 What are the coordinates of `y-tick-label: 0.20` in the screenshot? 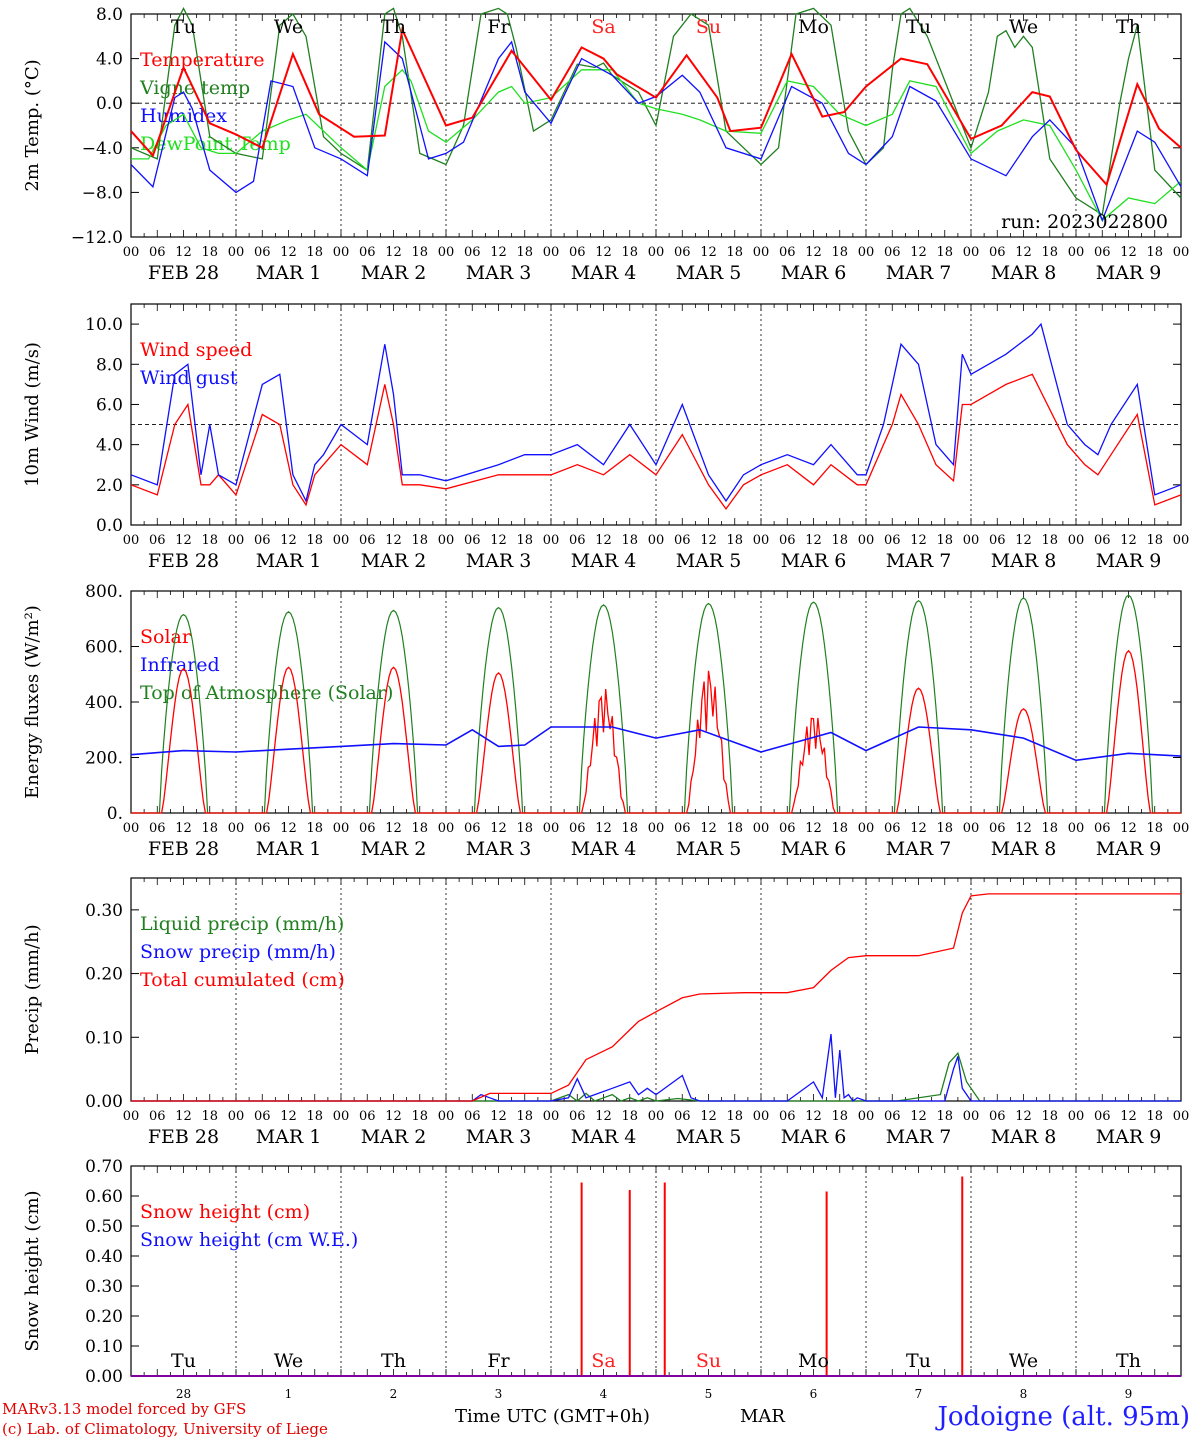 It's located at (104, 975).